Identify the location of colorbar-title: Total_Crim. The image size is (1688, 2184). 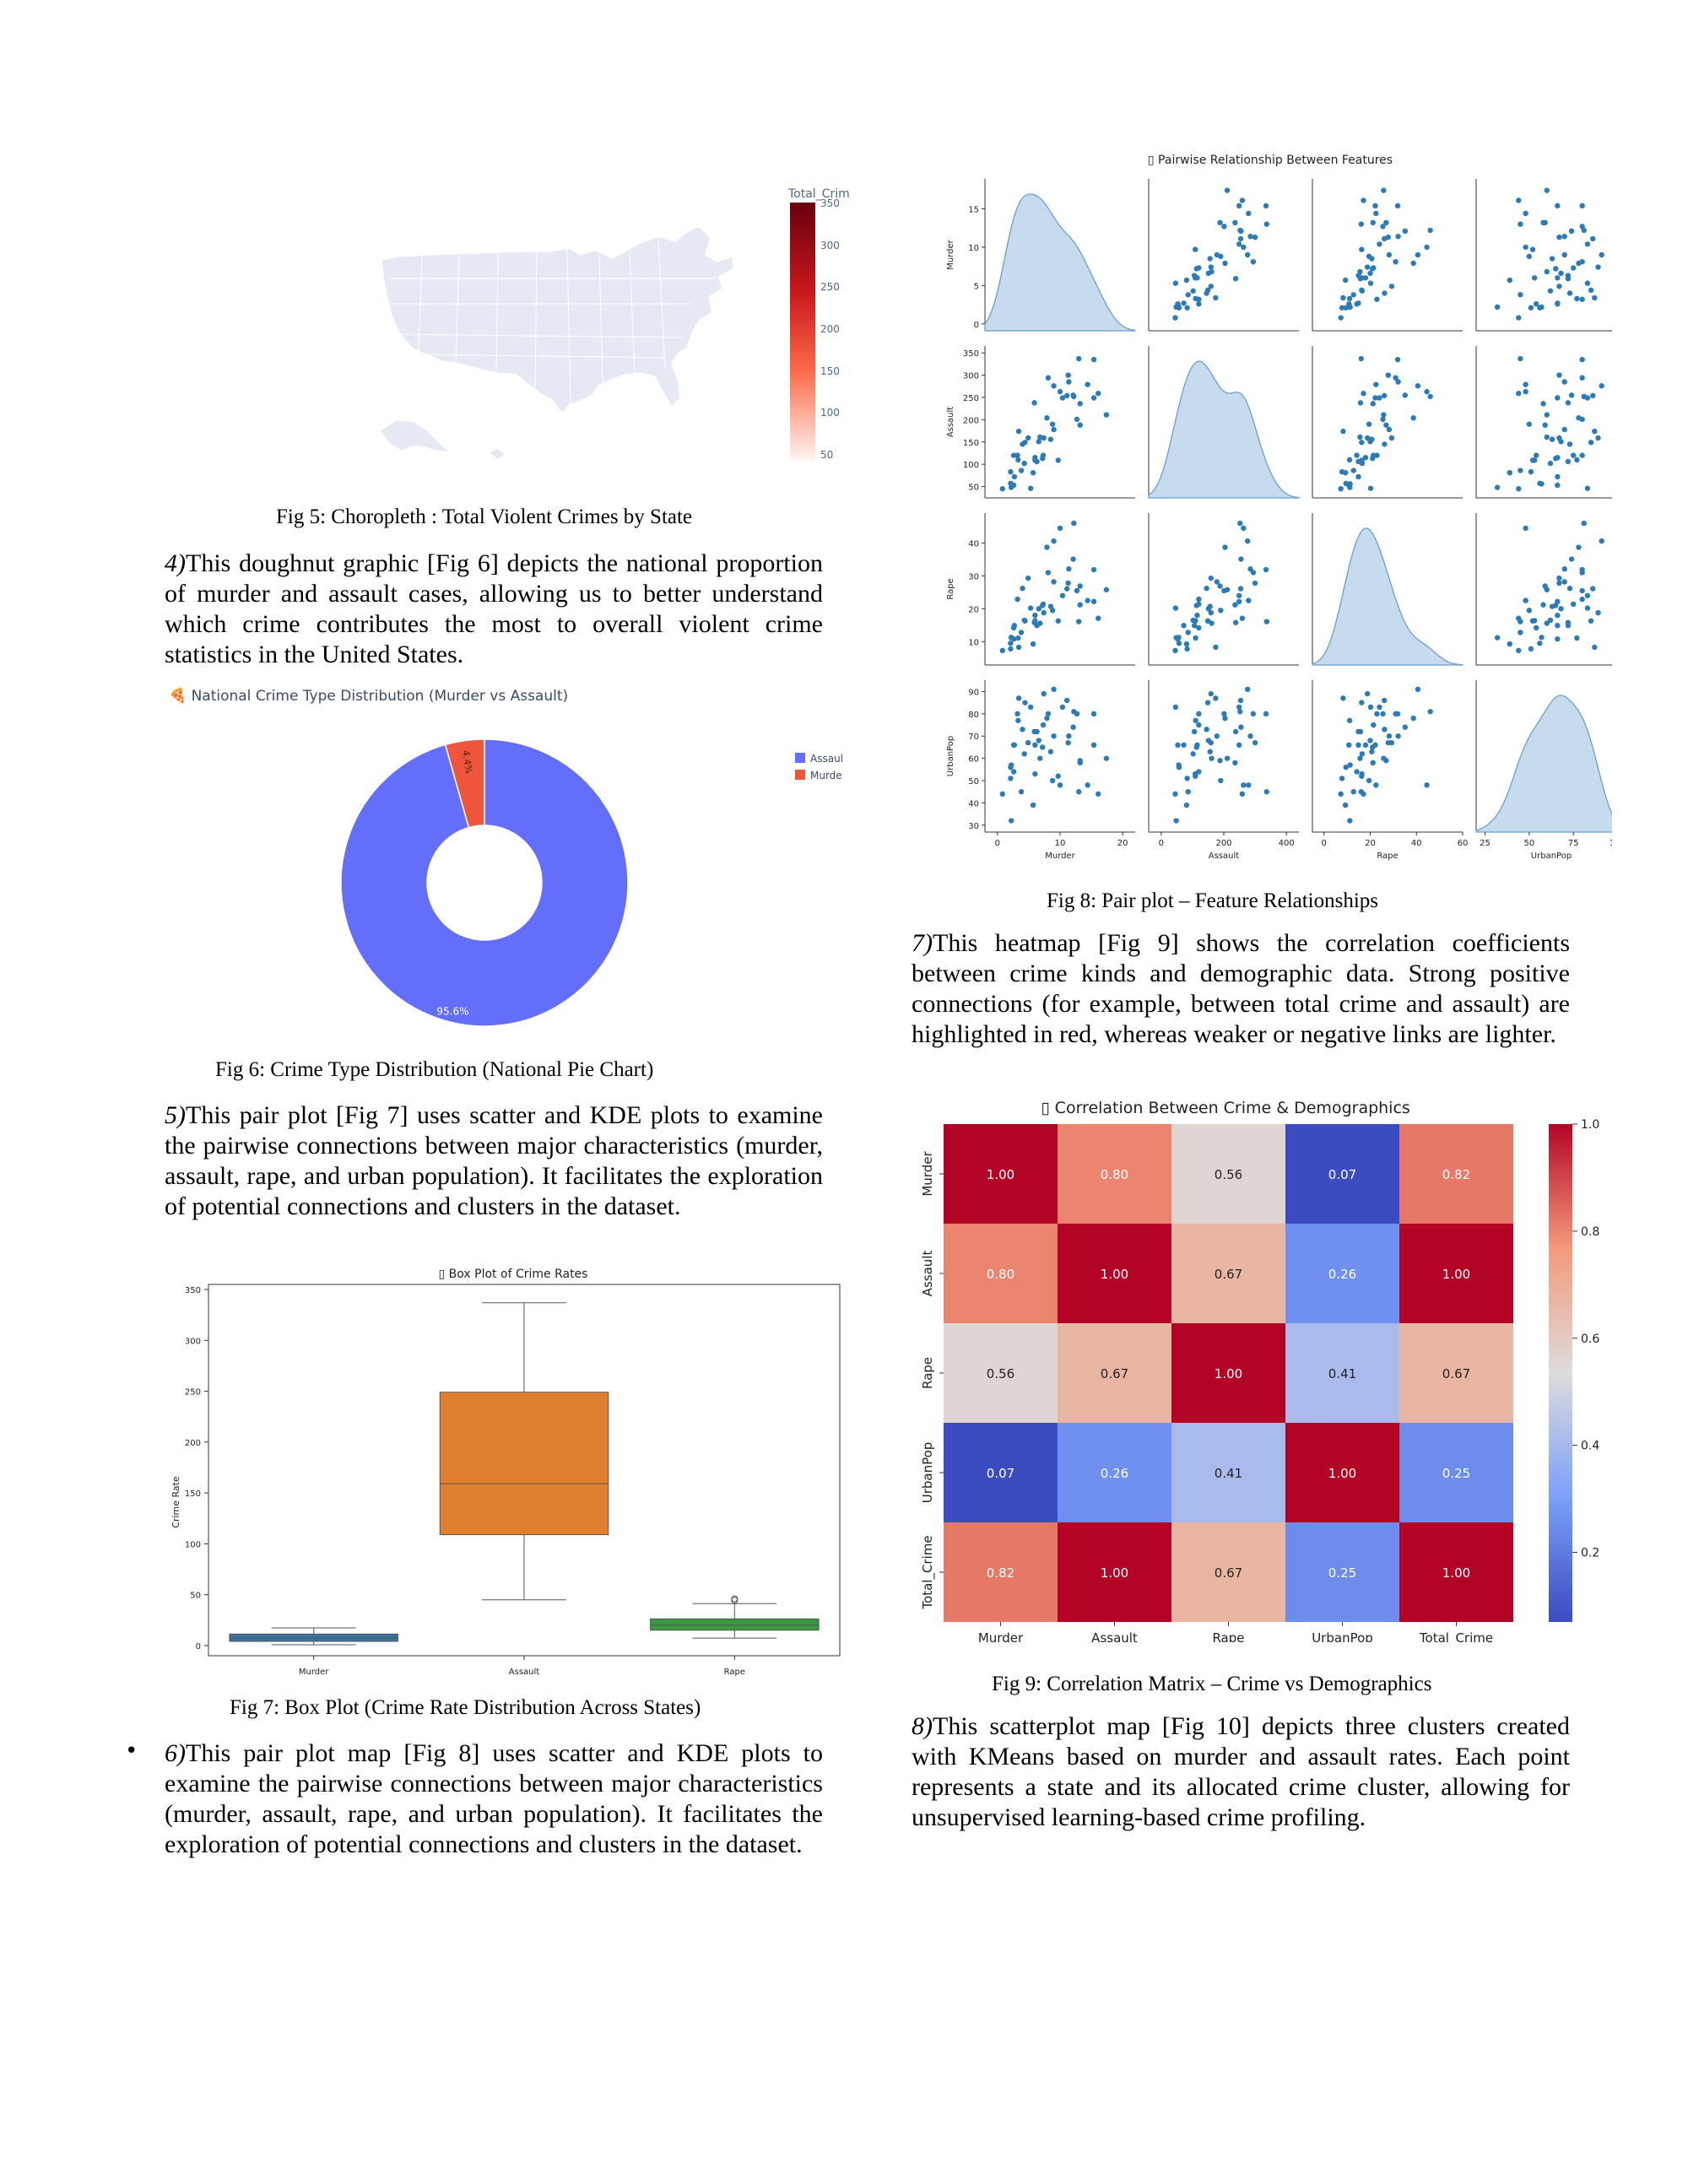
(818, 194).